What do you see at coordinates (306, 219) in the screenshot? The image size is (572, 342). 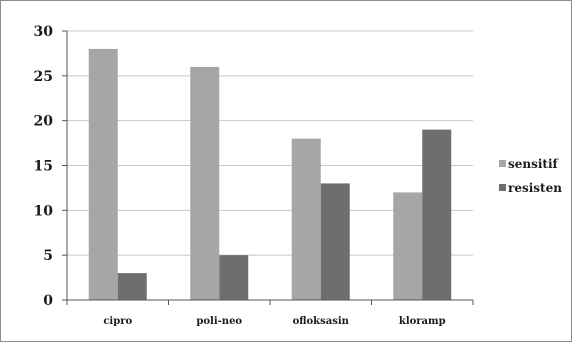 I see `bar-sensitif-ofloksasin` at bounding box center [306, 219].